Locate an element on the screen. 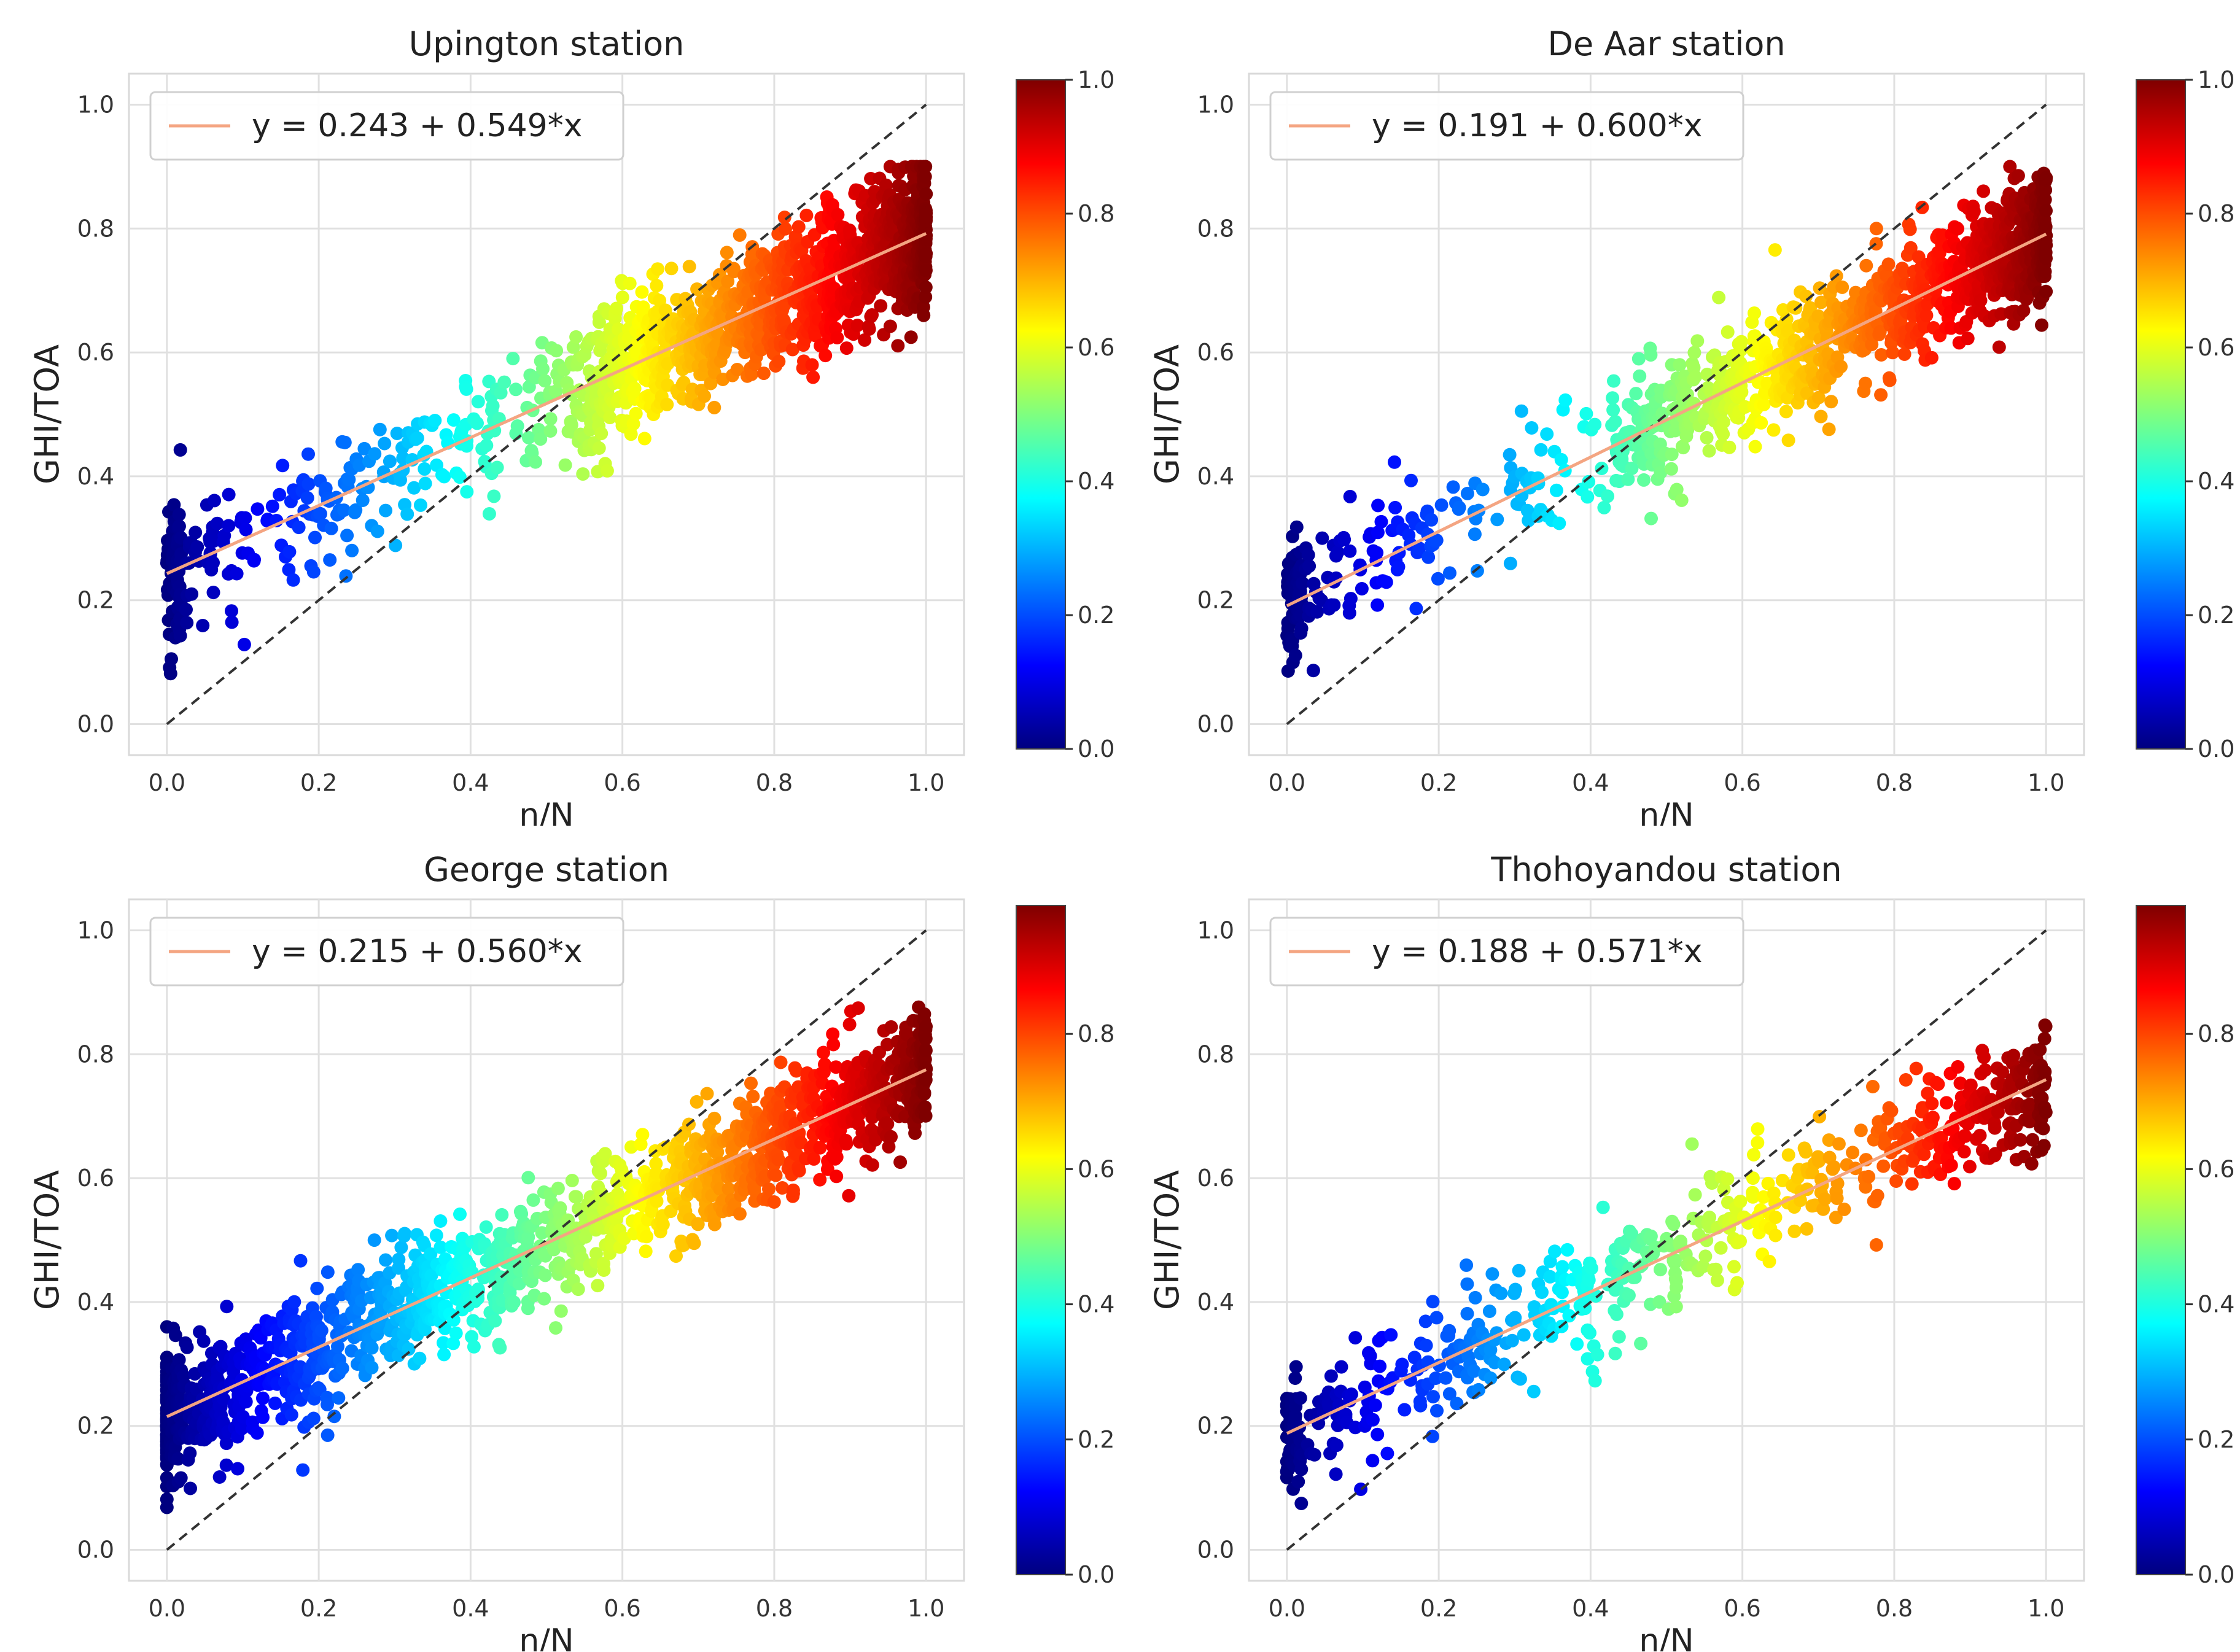 The height and width of the screenshot is (1652, 2240). y-tick-label: 0.0 is located at coordinates (1215, 725).